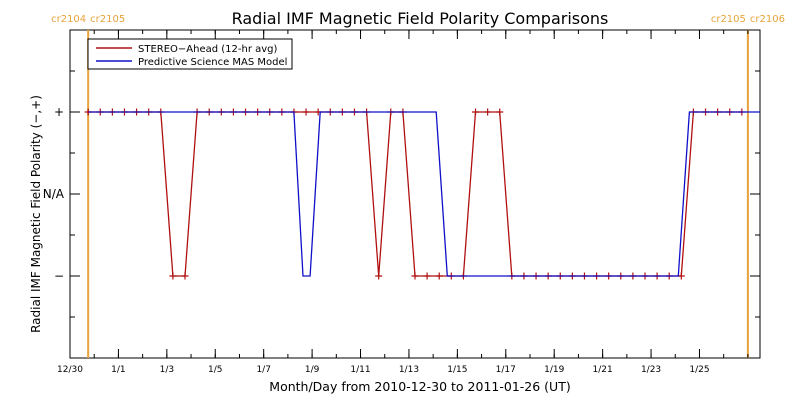 This screenshot has height=400, width=800. I want to click on y-axis-label: Radial IMF Magnetic Field Polarity (−,+), so click(36, 214).